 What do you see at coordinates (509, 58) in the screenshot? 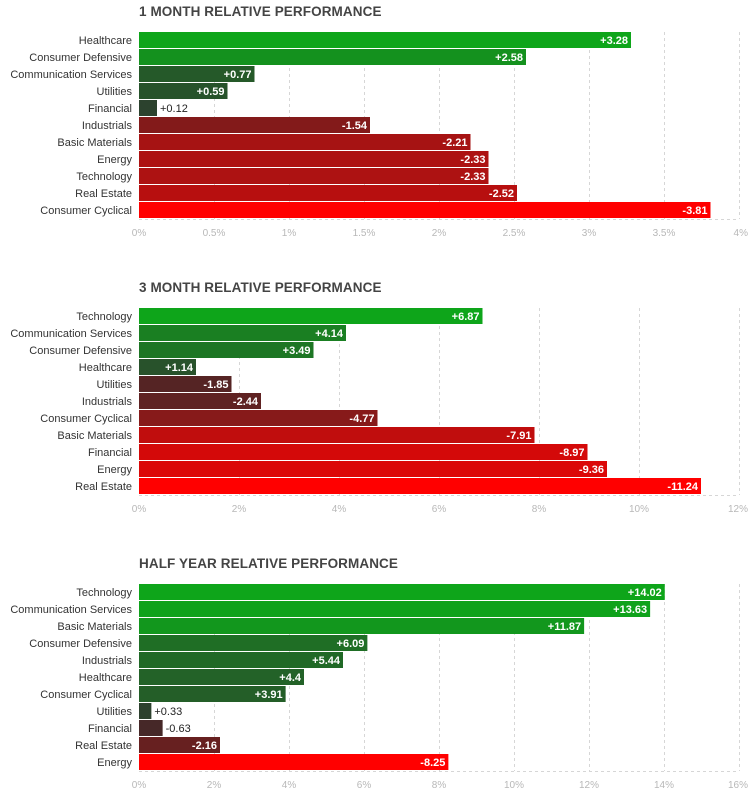
I see `bar-value-label: +2.58` at bounding box center [509, 58].